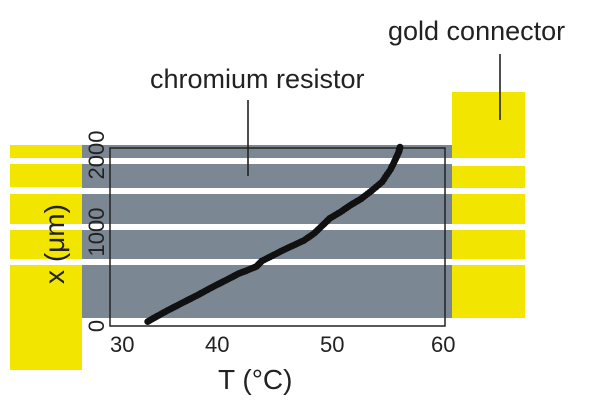 The width and height of the screenshot is (606, 400). Describe the element at coordinates (488, 195) in the screenshot. I see `gold-pad-right-middle` at that location.